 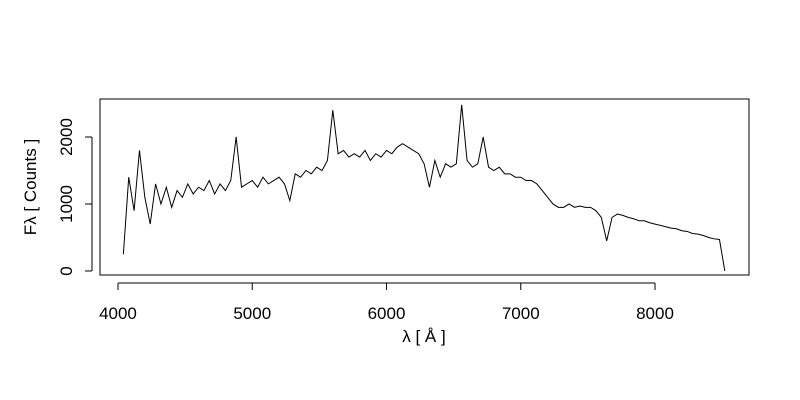 What do you see at coordinates (66, 204) in the screenshot?
I see `y-tick-label: 1000` at bounding box center [66, 204].